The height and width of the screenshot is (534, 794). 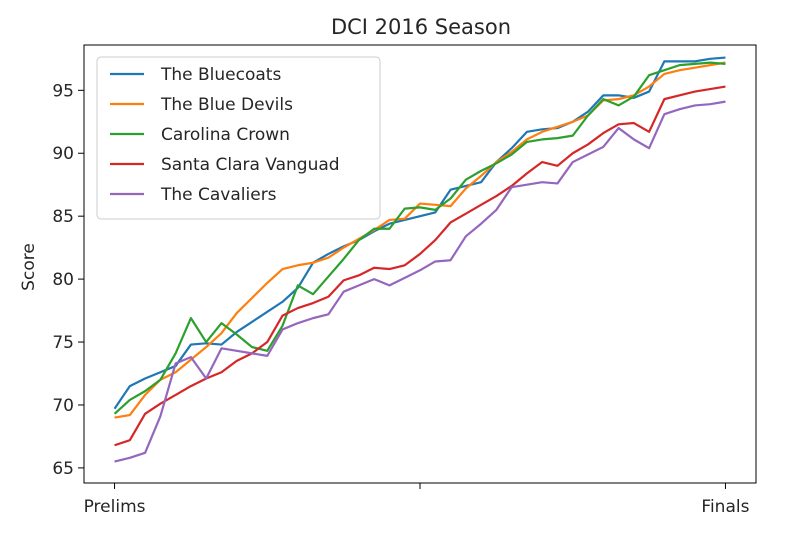 I want to click on legend-label-0: The Bluecoats, so click(x=220, y=75).